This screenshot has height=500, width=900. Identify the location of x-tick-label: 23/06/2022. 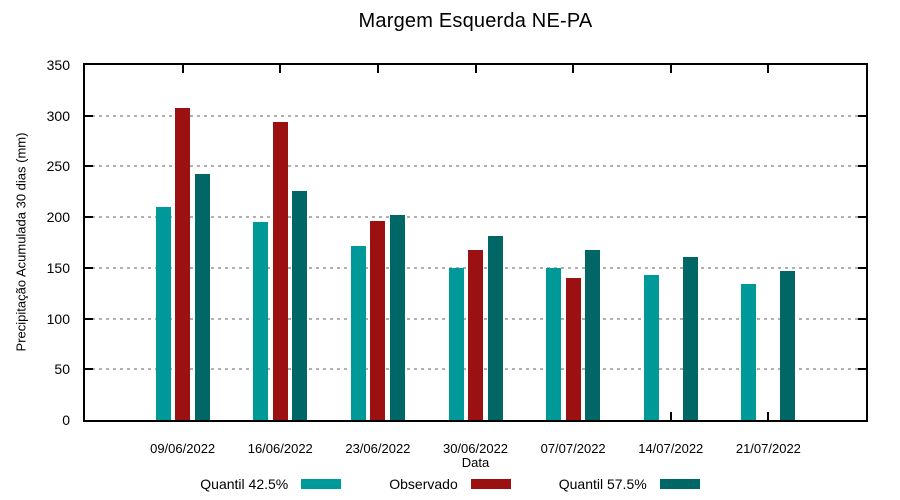
(378, 448).